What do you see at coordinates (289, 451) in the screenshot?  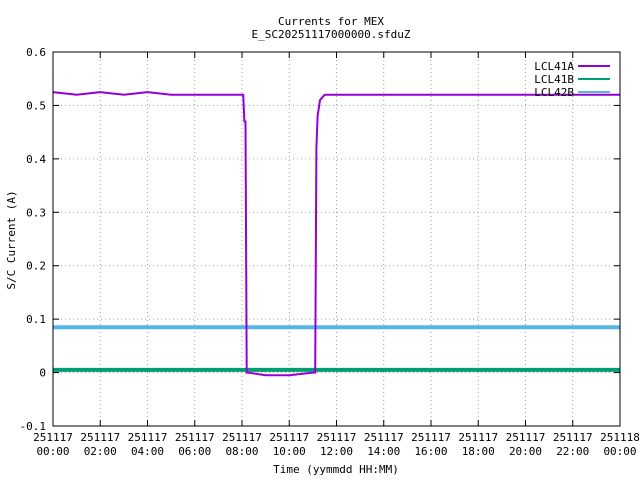 I see `x-tick-time: 10:00` at bounding box center [289, 451].